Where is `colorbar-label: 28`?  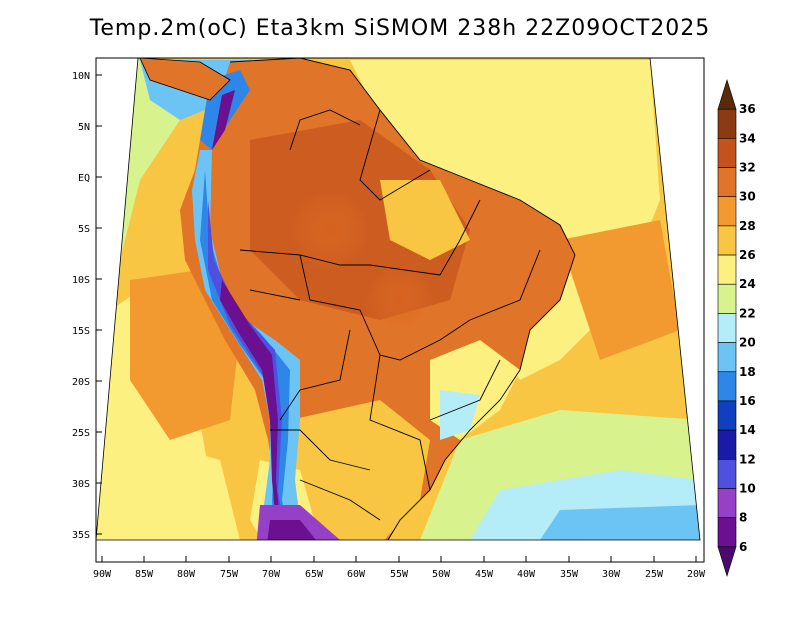
colorbar-label: 28 is located at coordinates (747, 226).